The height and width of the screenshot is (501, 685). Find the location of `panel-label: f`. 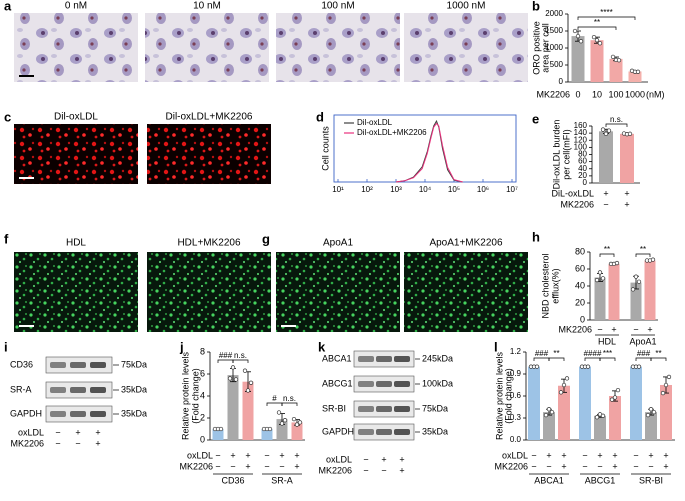

panel-label: f is located at coordinates (6, 238).